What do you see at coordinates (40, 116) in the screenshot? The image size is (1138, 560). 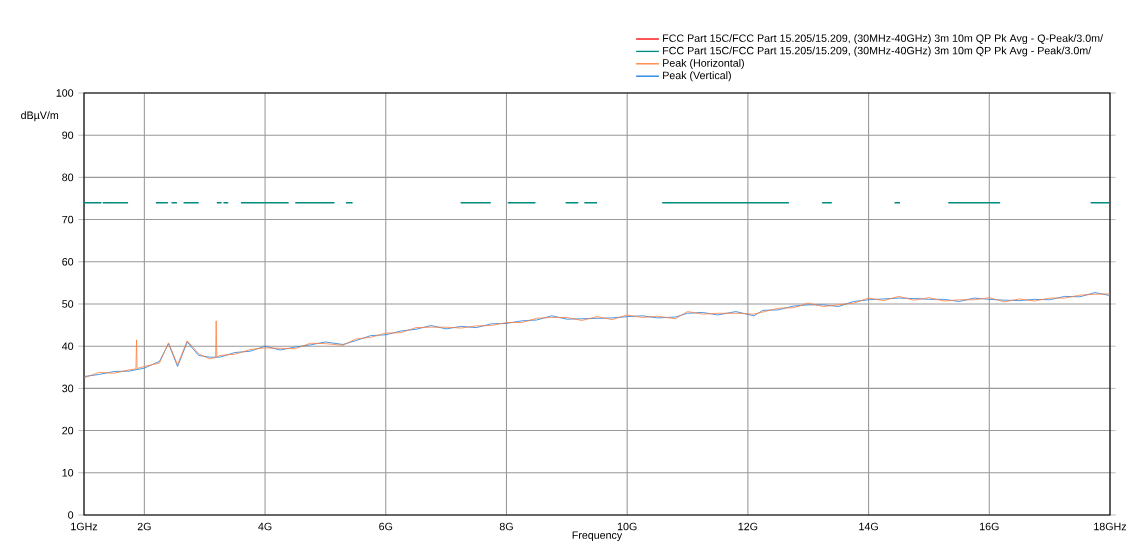 I see `y-axis-title: dBµV/m` at bounding box center [40, 116].